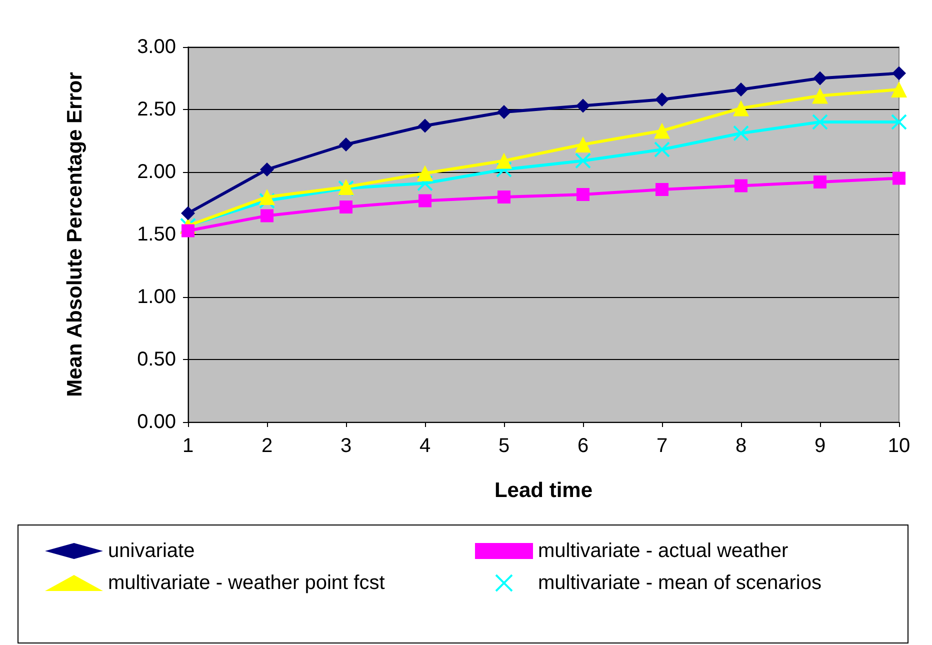 The image size is (932, 645). Describe the element at coordinates (820, 446) in the screenshot. I see `x-tick-label: 9` at that location.